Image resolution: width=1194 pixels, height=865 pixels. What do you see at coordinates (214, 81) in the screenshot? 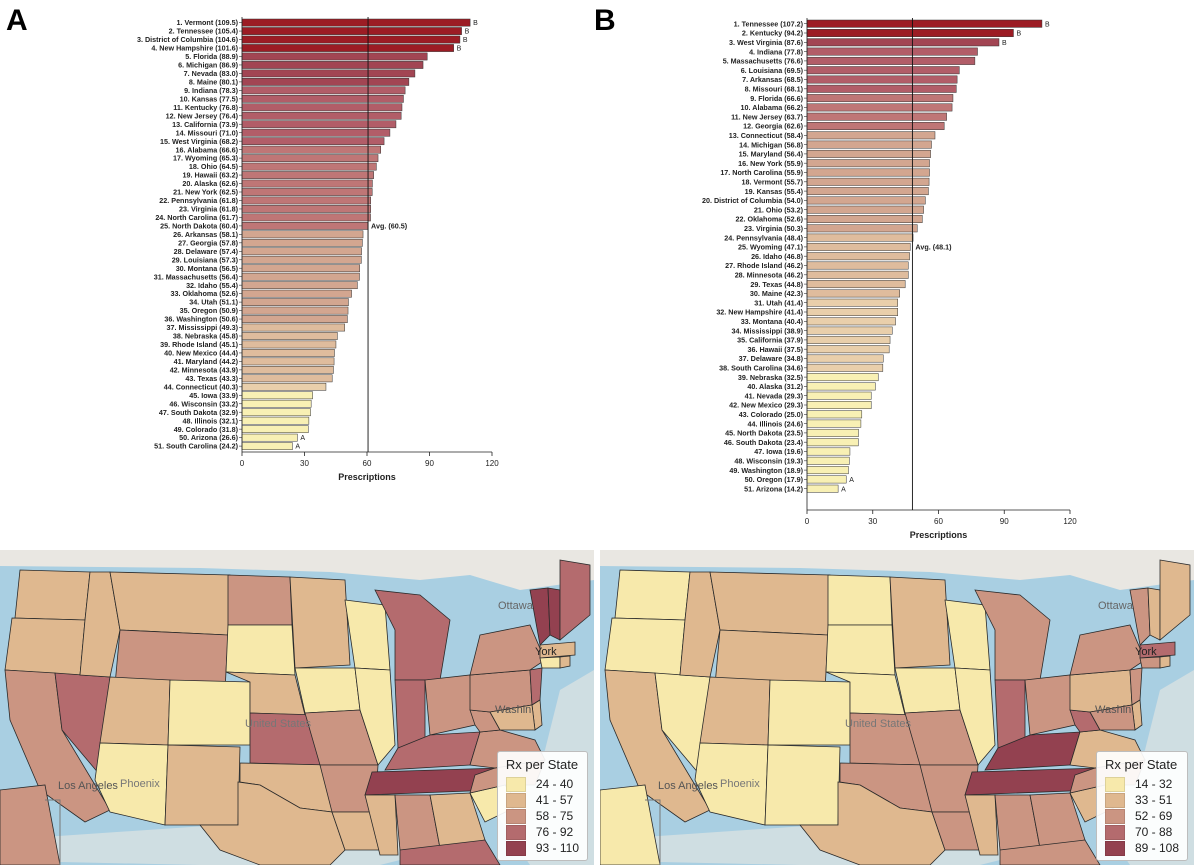
I see `category-label: 8. Maine (80.1)` at bounding box center [214, 81].